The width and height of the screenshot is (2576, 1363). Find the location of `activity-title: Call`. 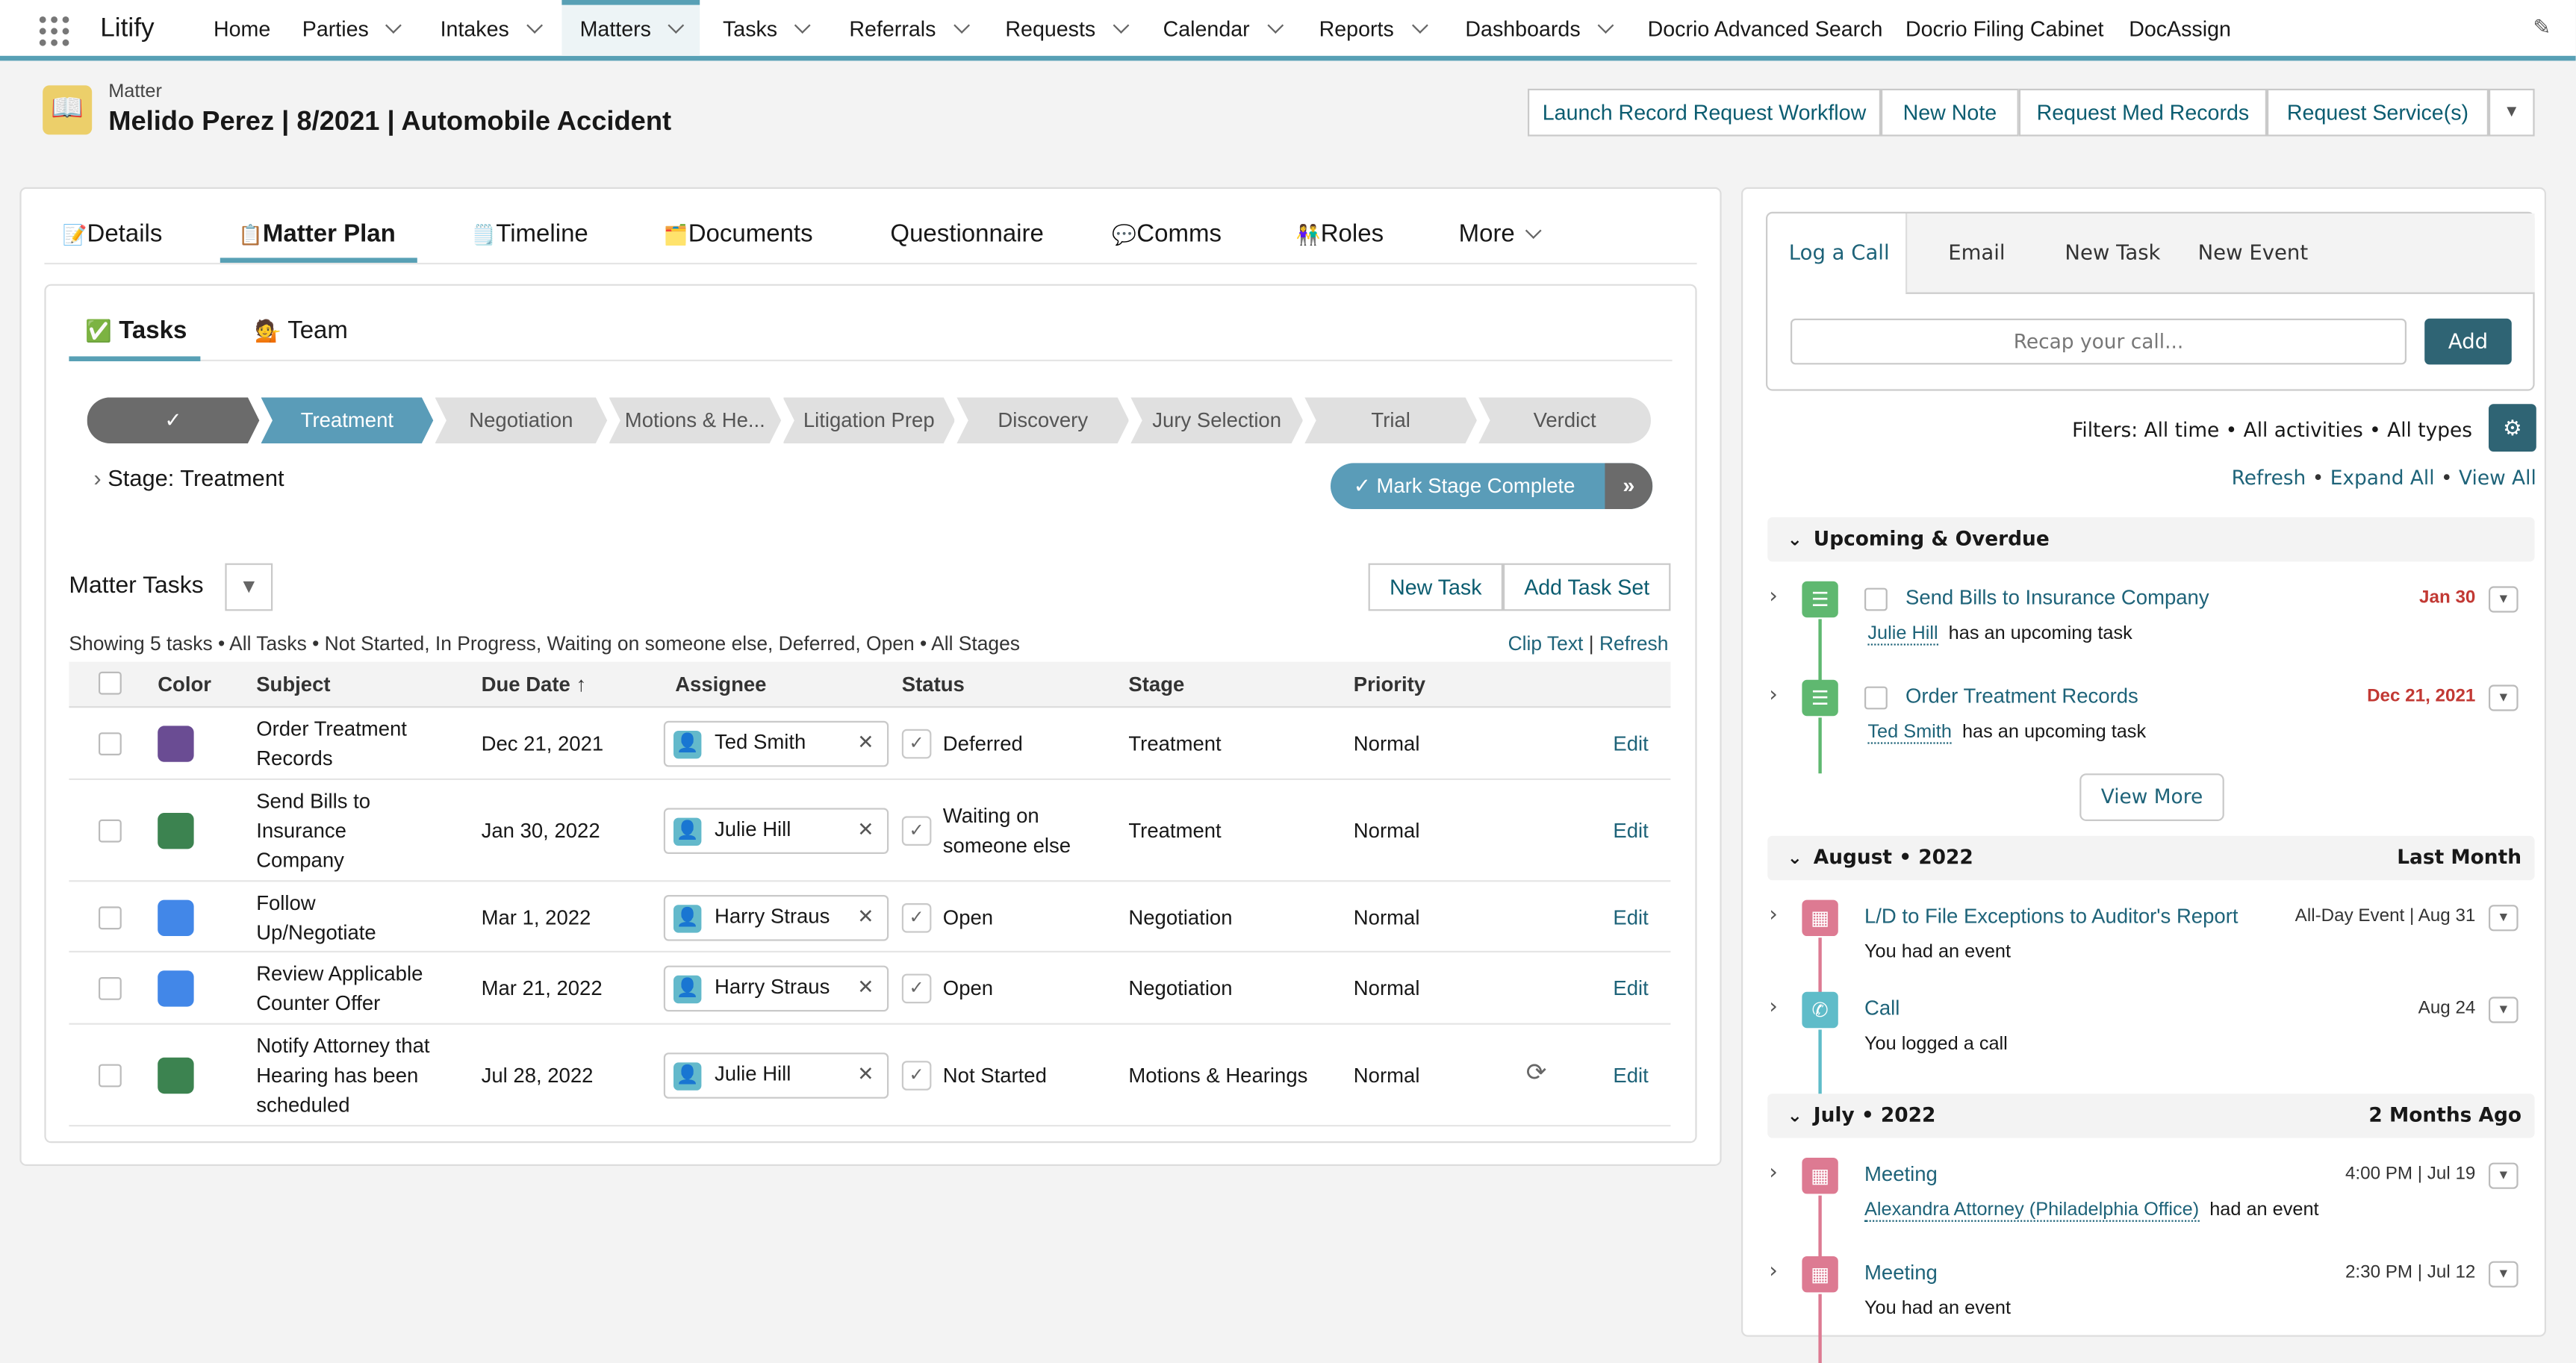

activity-title: Call is located at coordinates (1882, 1008).